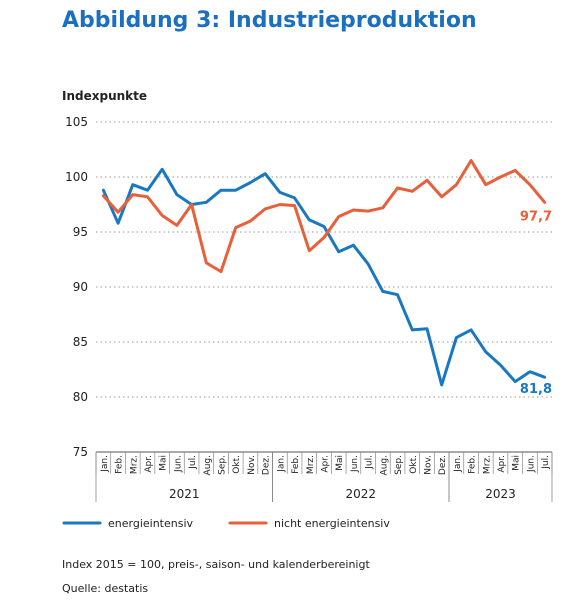 Image resolution: width=580 pixels, height=608 pixels. What do you see at coordinates (76, 122) in the screenshot?
I see `y-tick-label: 105` at bounding box center [76, 122].